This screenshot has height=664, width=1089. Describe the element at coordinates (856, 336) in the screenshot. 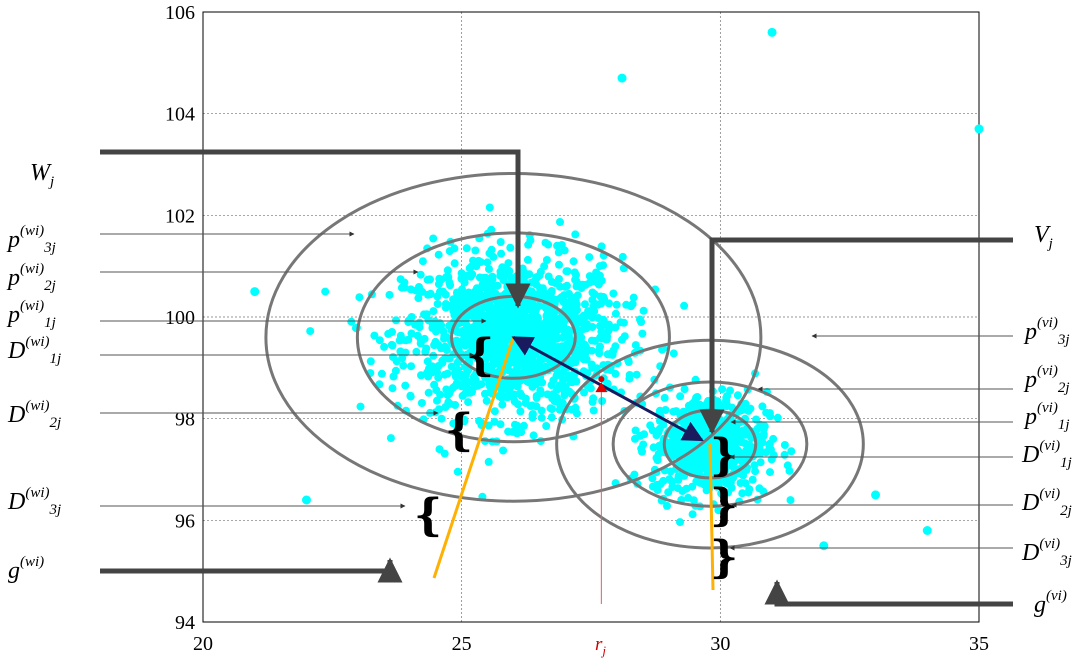

I see `v-callout-line` at that location.